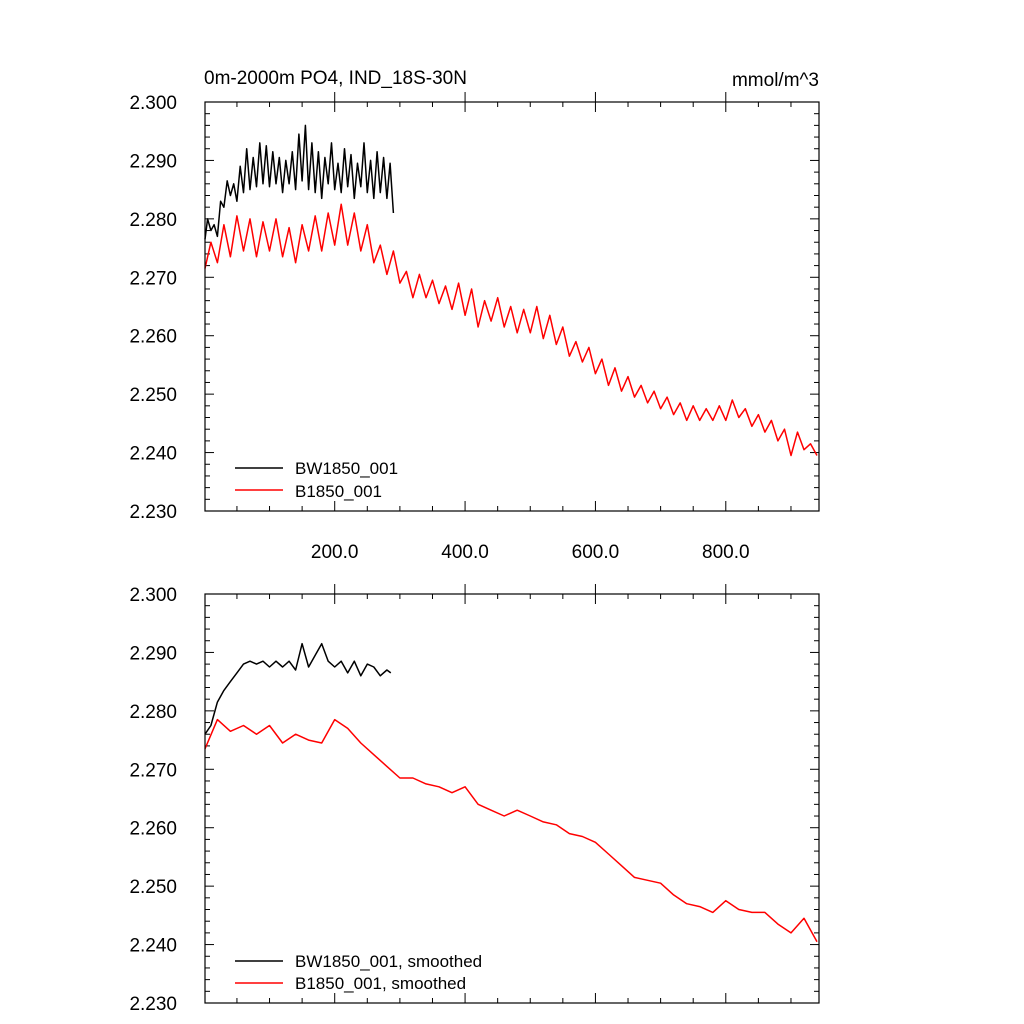 The width and height of the screenshot is (1024, 1024). Describe the element at coordinates (775, 80) in the screenshot. I see `units-label: mmol/m^3` at that location.